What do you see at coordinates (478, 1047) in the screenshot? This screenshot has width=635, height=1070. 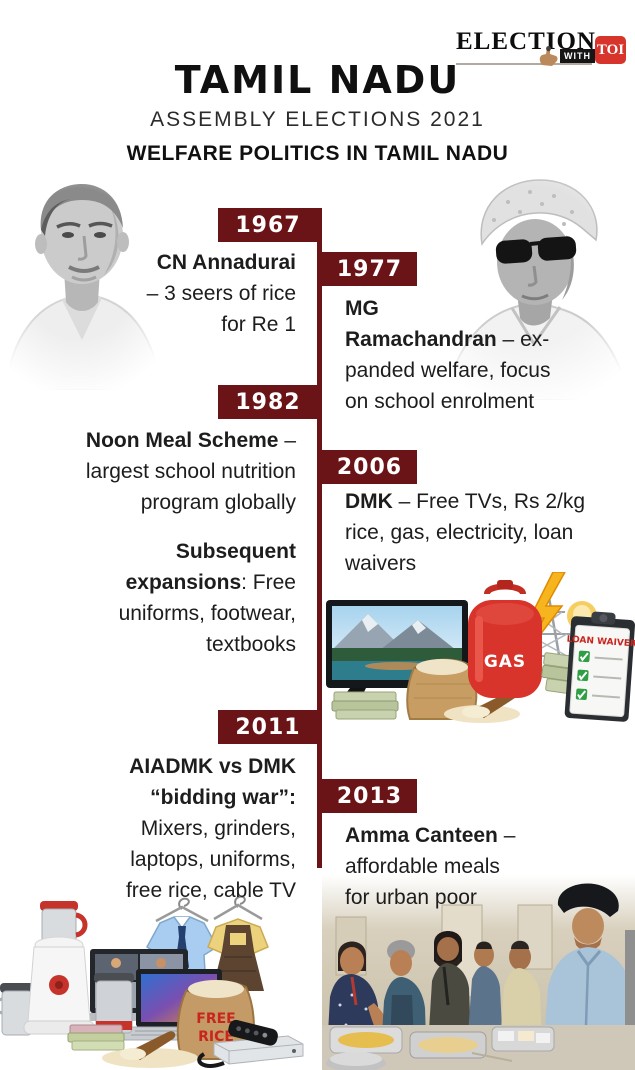 I see `canteen-trays` at bounding box center [478, 1047].